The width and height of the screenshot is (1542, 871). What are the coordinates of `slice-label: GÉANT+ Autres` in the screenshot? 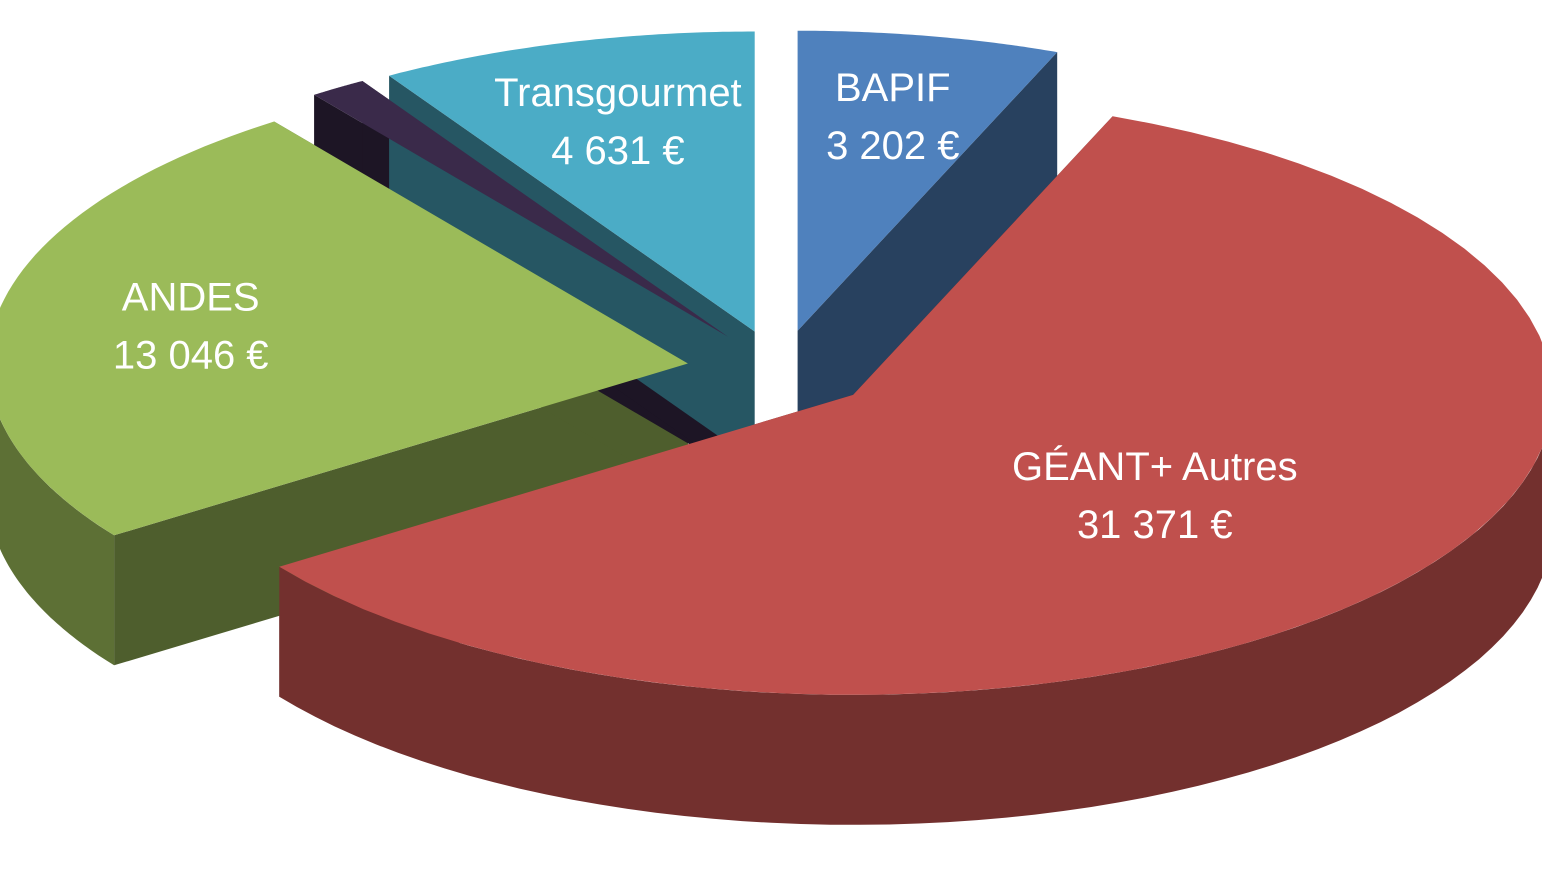 It's located at (1155, 466).